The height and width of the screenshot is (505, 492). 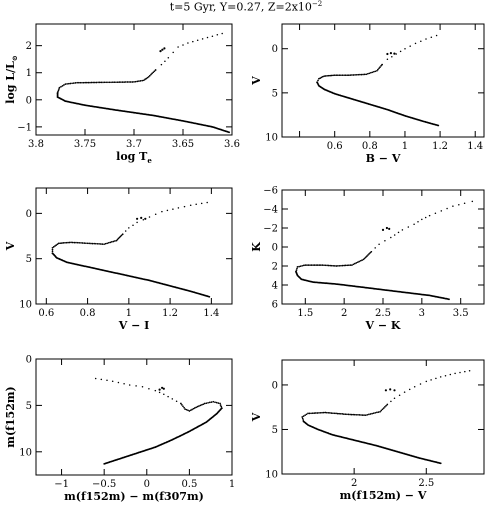 I want to click on figure-title-main: t=5 Gyr, Y=0.27, Z=2x10, so click(x=240, y=7).